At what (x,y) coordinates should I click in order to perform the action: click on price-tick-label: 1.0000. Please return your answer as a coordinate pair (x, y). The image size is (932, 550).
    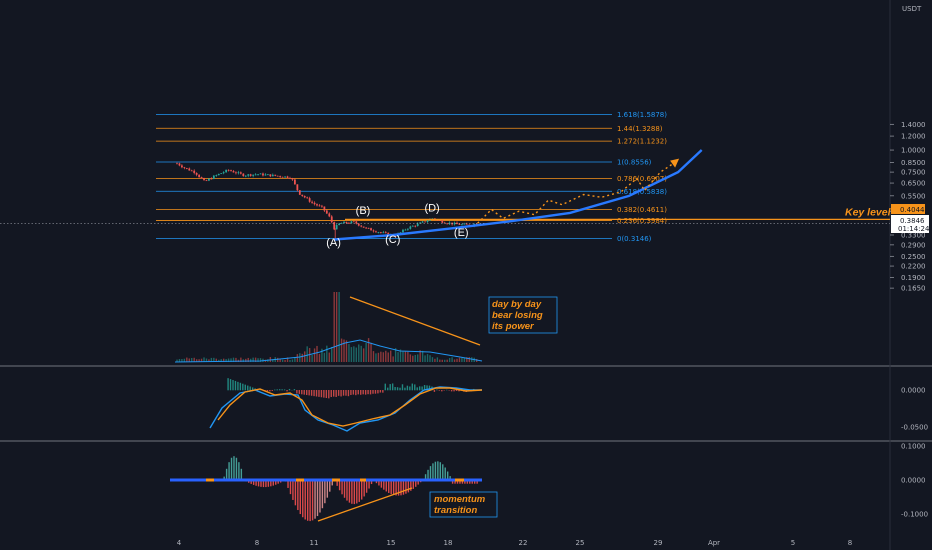
    Looking at the image, I should click on (913, 151).